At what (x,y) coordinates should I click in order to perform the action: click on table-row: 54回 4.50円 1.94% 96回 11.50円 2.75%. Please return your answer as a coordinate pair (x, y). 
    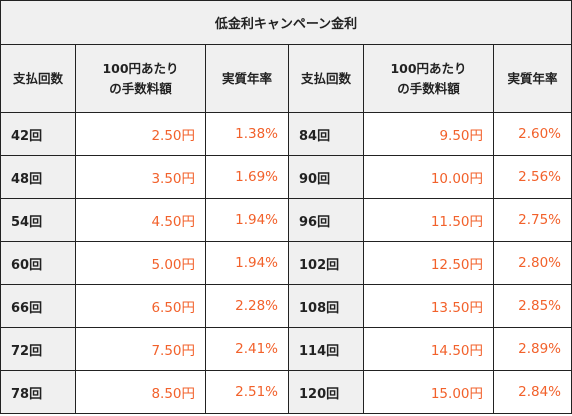
    Looking at the image, I should click on (286, 220).